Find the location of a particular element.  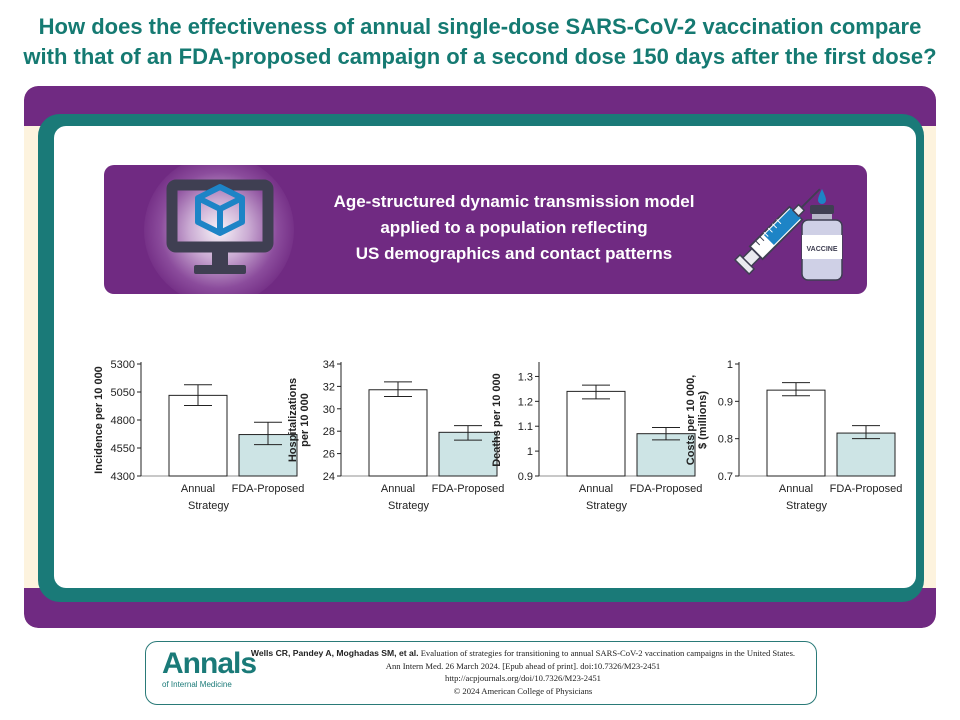

y-tick-label: 28 is located at coordinates (329, 432).